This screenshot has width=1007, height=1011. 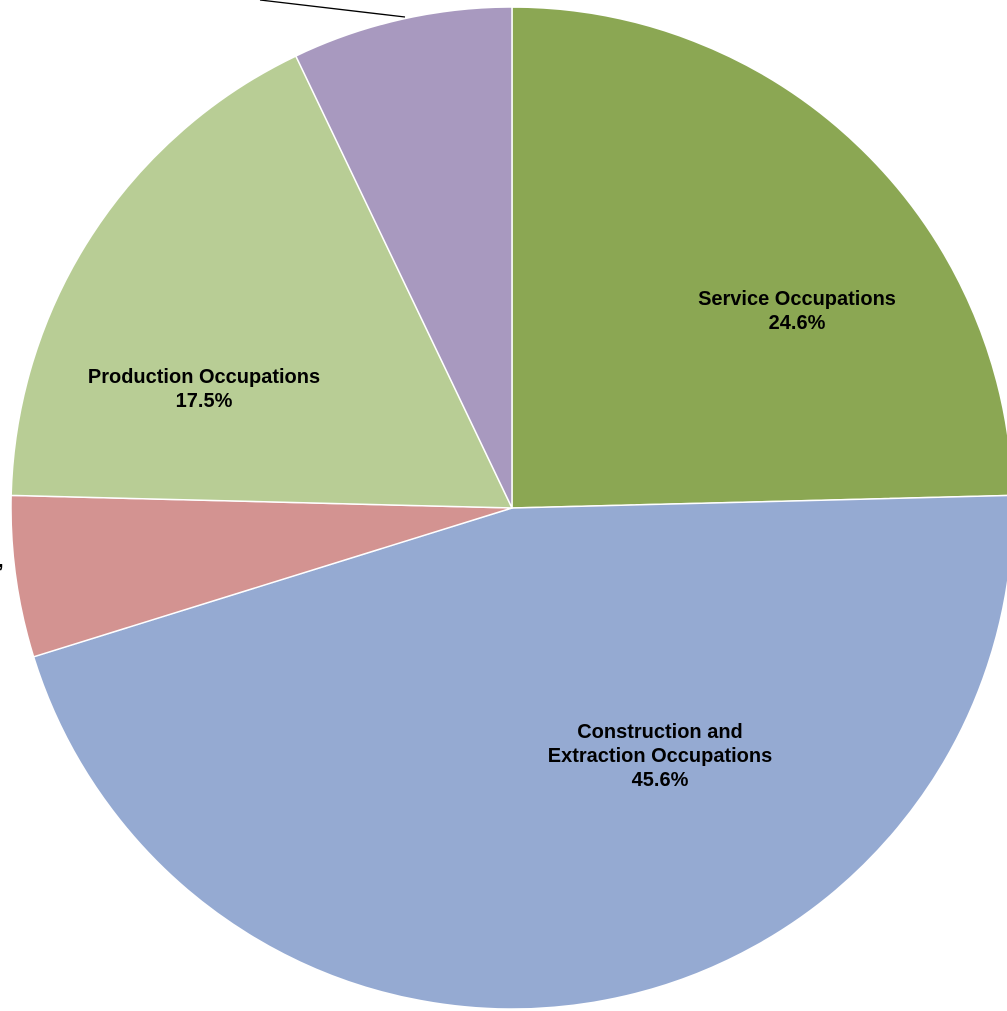 What do you see at coordinates (204, 401) in the screenshot?
I see `slice-value-label: 17.5%` at bounding box center [204, 401].